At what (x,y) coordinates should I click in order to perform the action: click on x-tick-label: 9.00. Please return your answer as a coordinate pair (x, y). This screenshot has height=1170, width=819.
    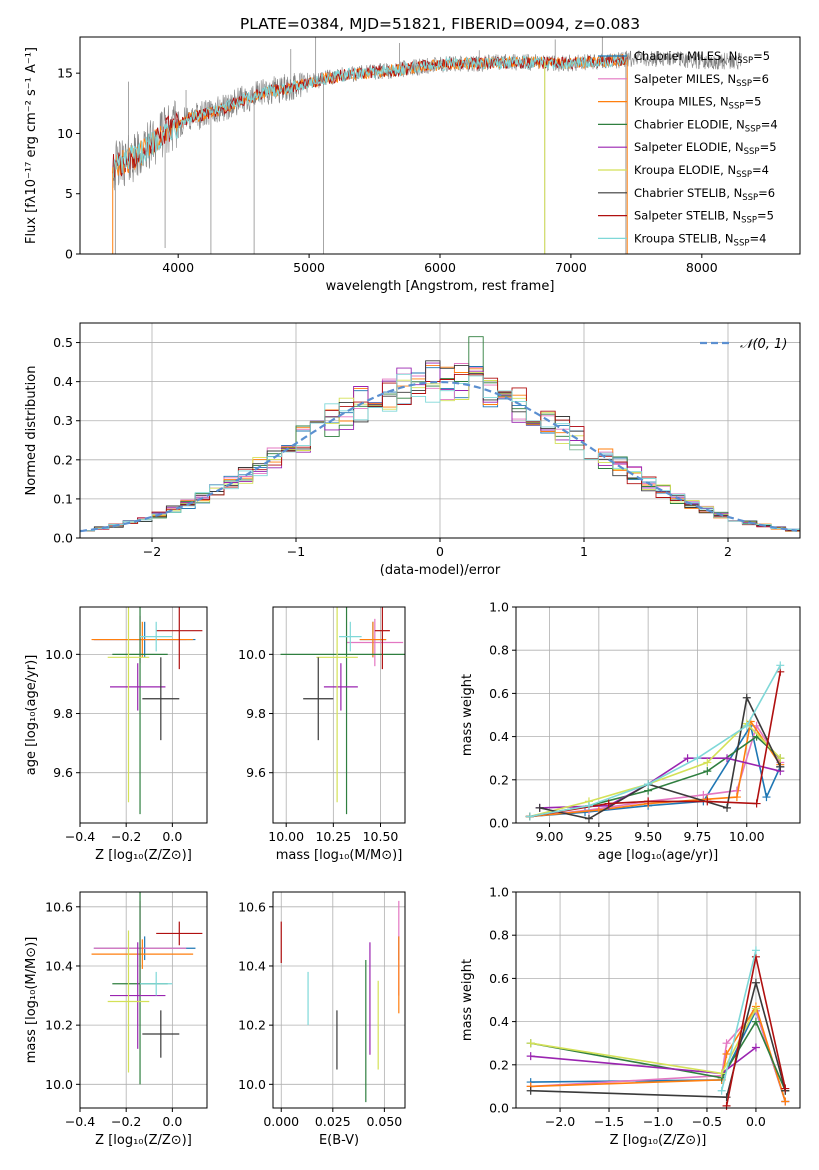
    Looking at the image, I should click on (550, 836).